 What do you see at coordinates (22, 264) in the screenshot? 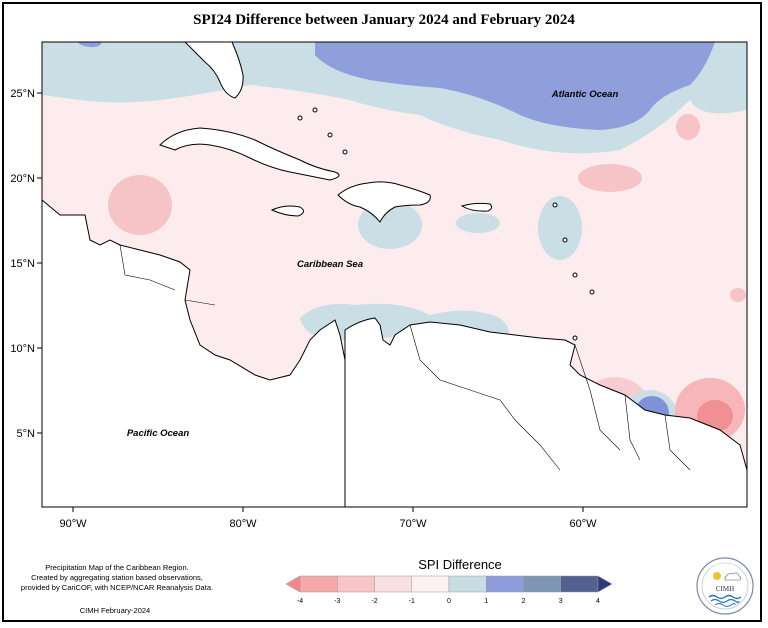
I see `lat-label-15: 15°N` at bounding box center [22, 264].